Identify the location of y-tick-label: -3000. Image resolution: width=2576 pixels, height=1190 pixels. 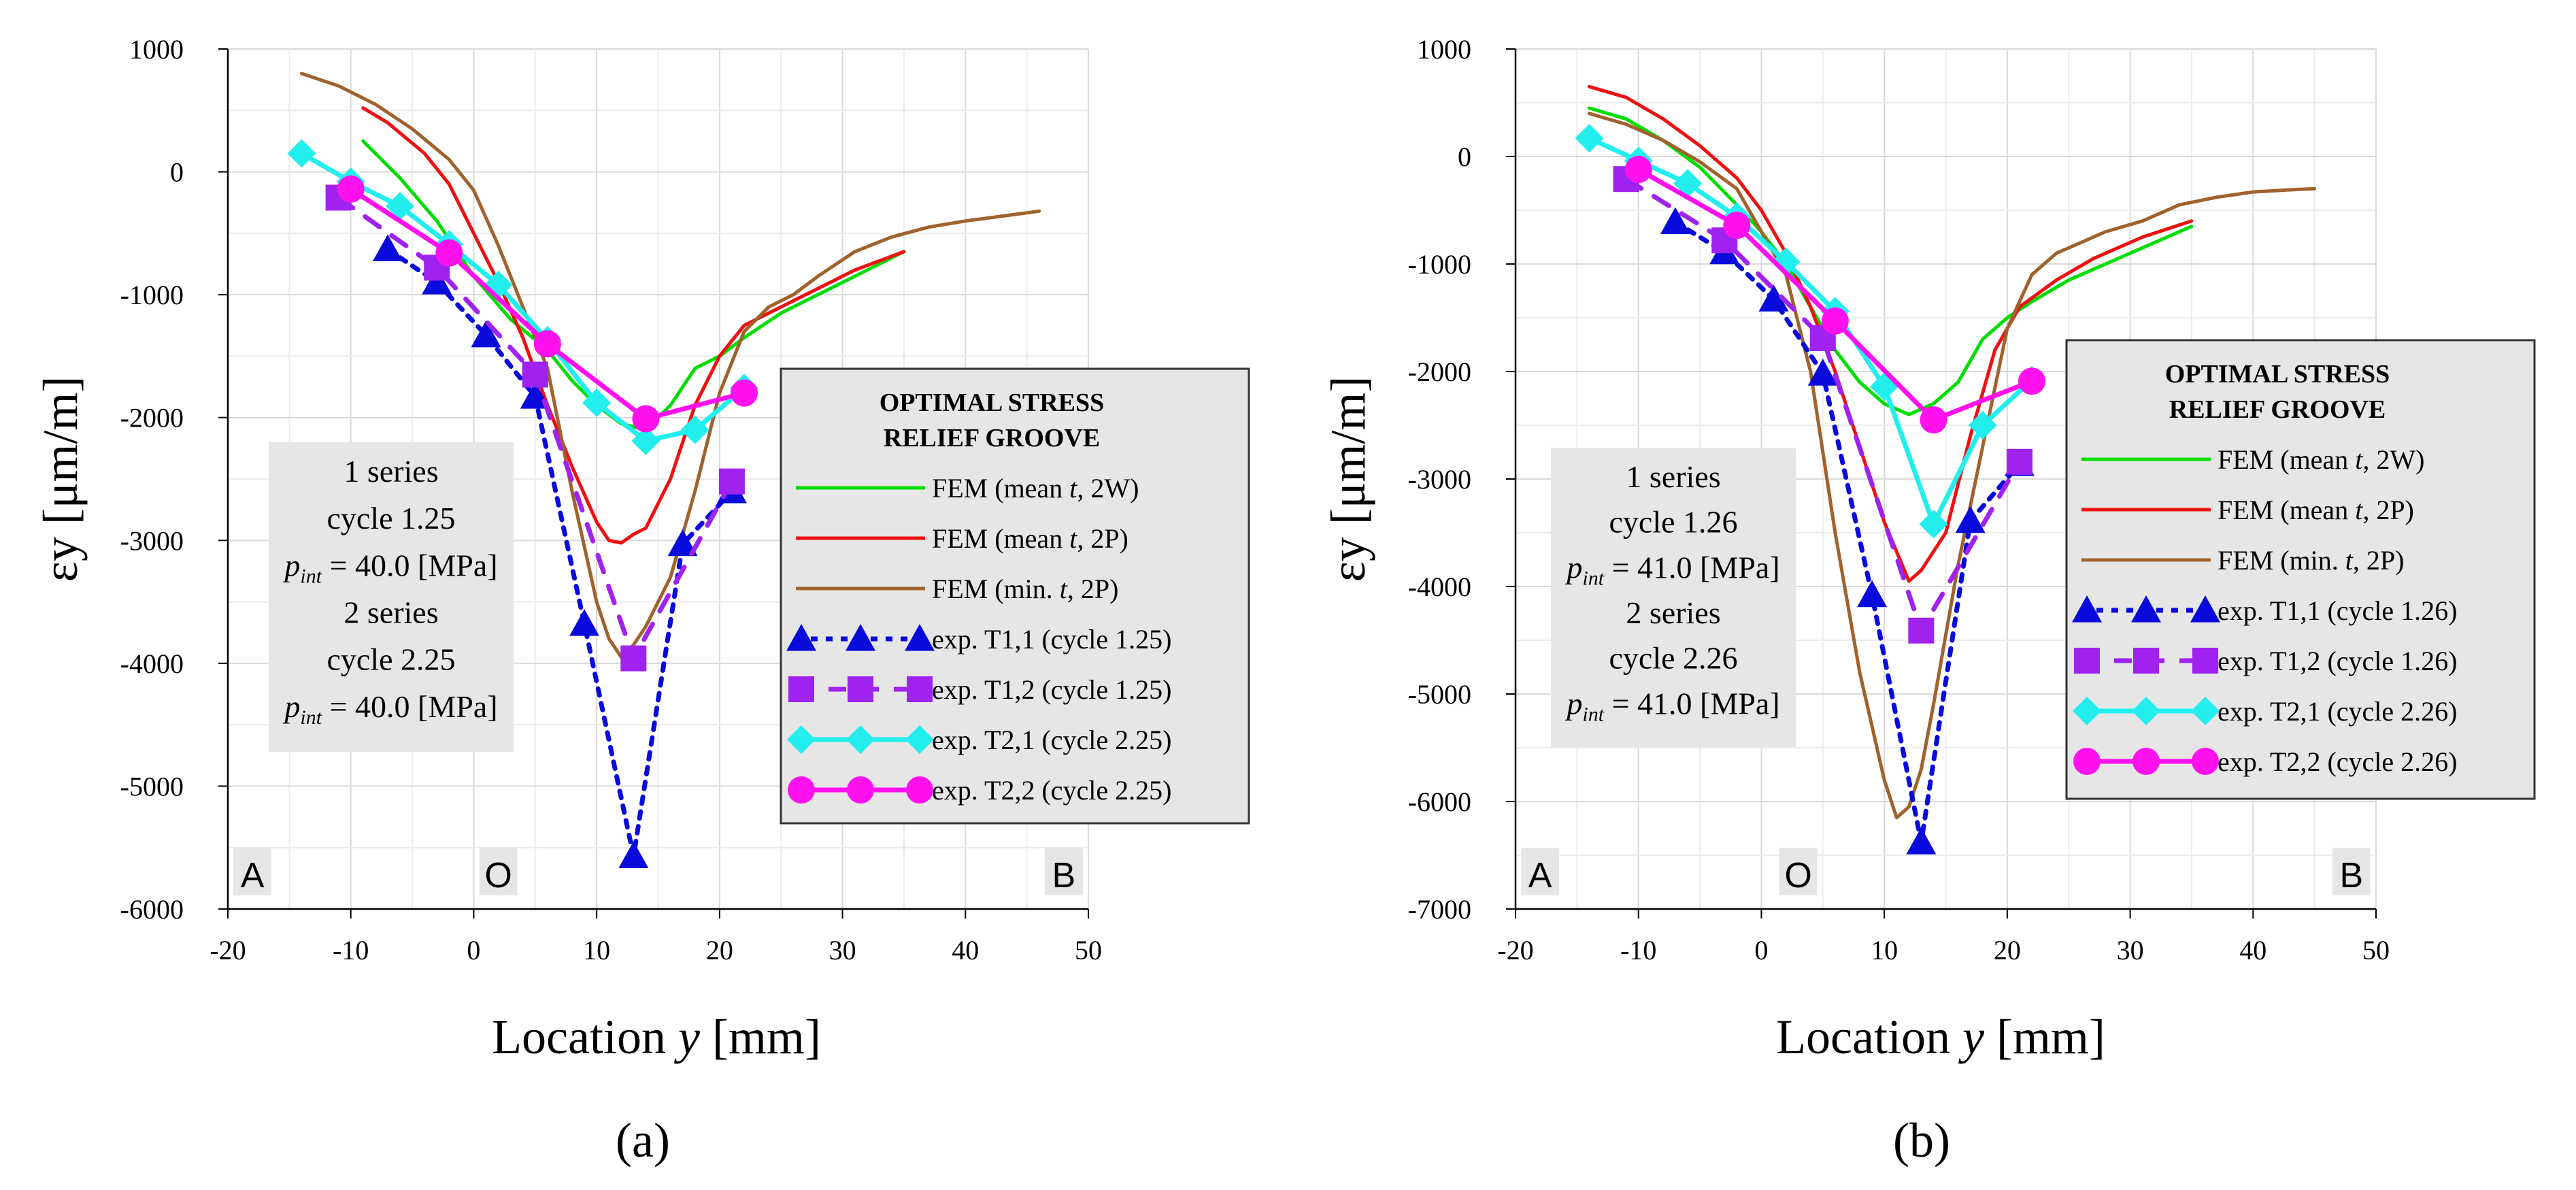
(152, 540).